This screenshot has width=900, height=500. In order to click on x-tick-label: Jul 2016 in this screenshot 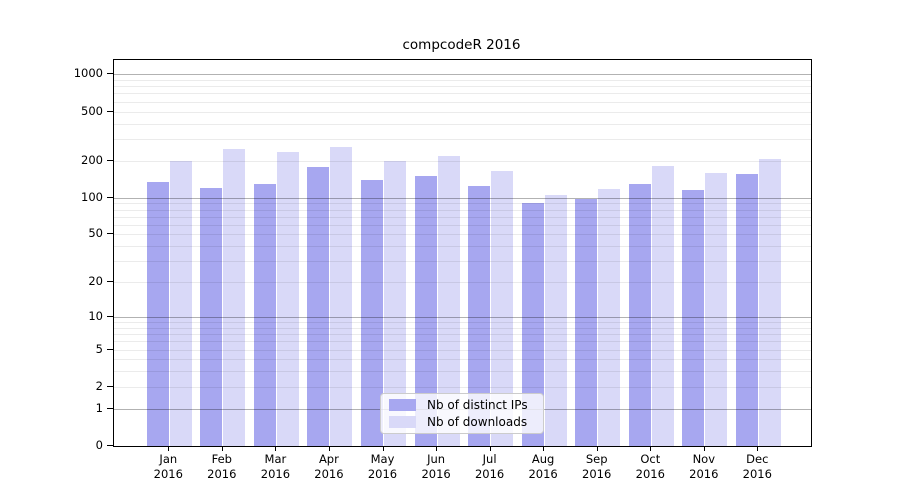, I will do `click(489, 466)`.